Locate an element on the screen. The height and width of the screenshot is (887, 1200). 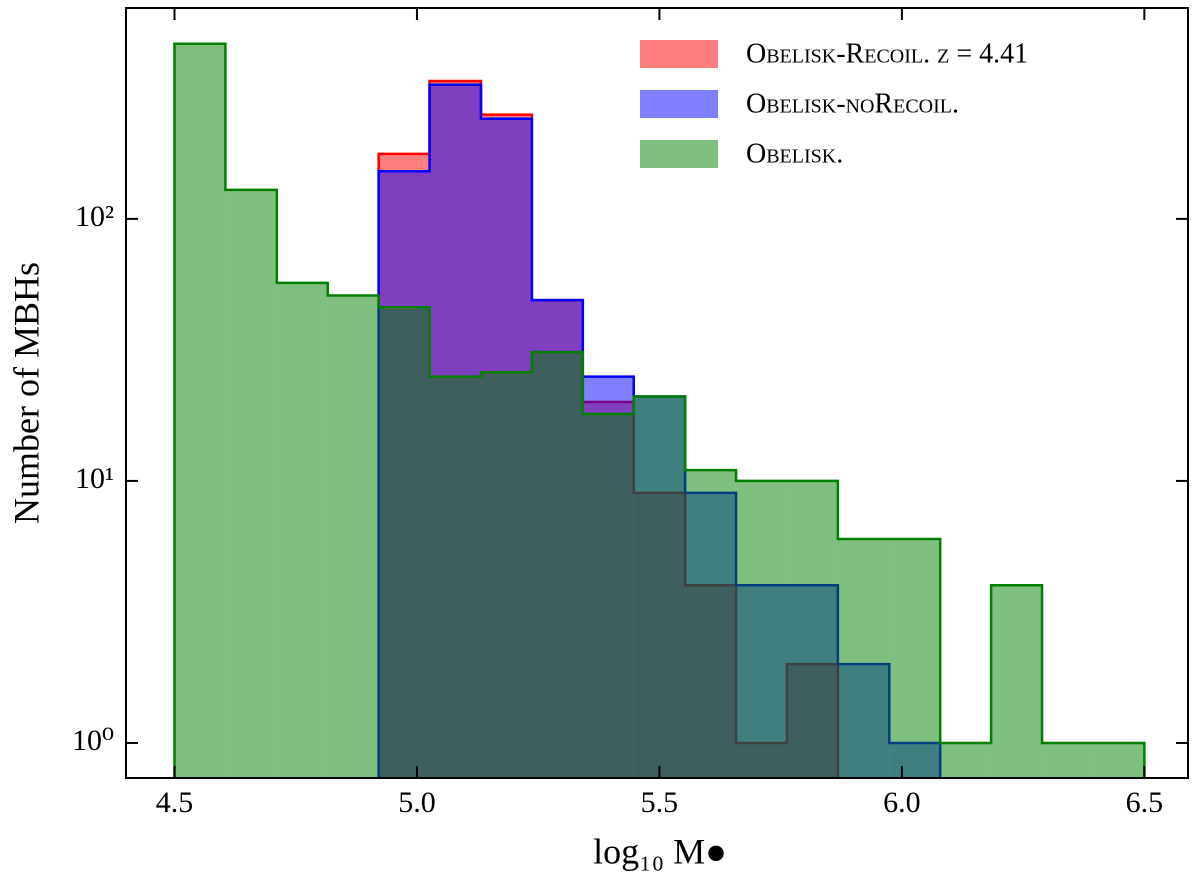
legend-label: Obelisk-Recoil. z = 4.41 is located at coordinates (887, 53).